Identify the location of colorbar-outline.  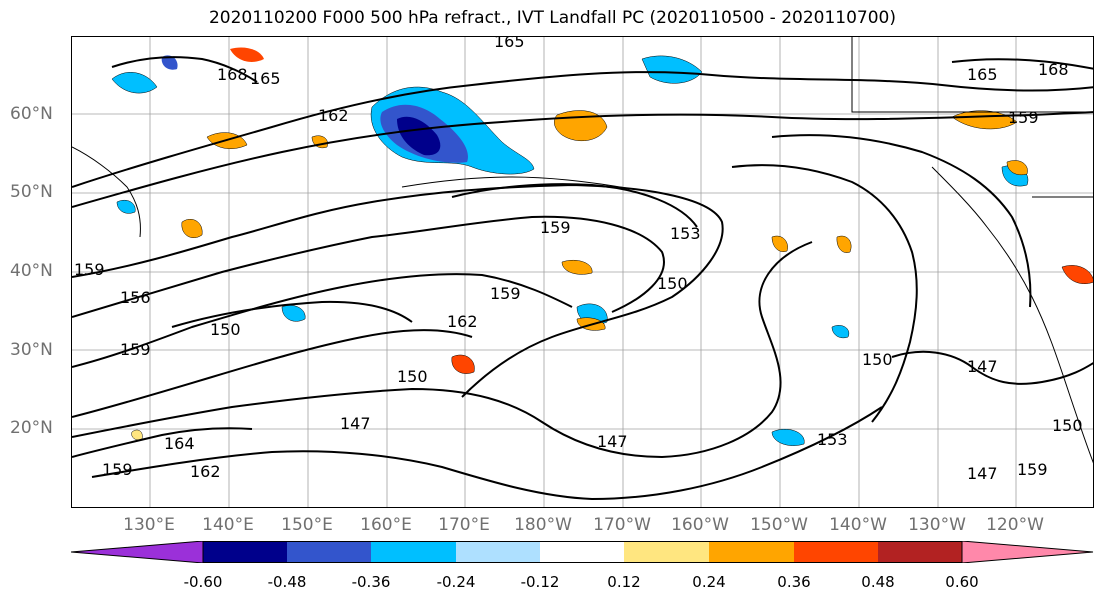
(582, 552).